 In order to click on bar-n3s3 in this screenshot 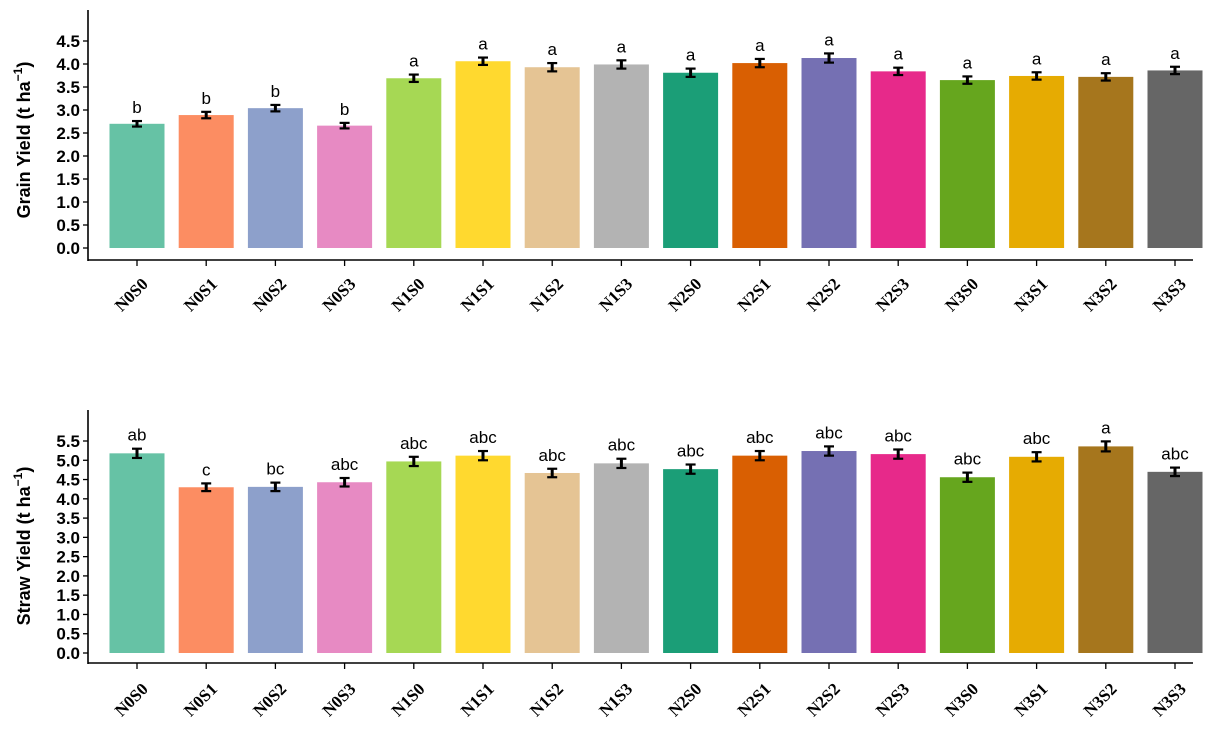, I will do `click(1175, 562)`.